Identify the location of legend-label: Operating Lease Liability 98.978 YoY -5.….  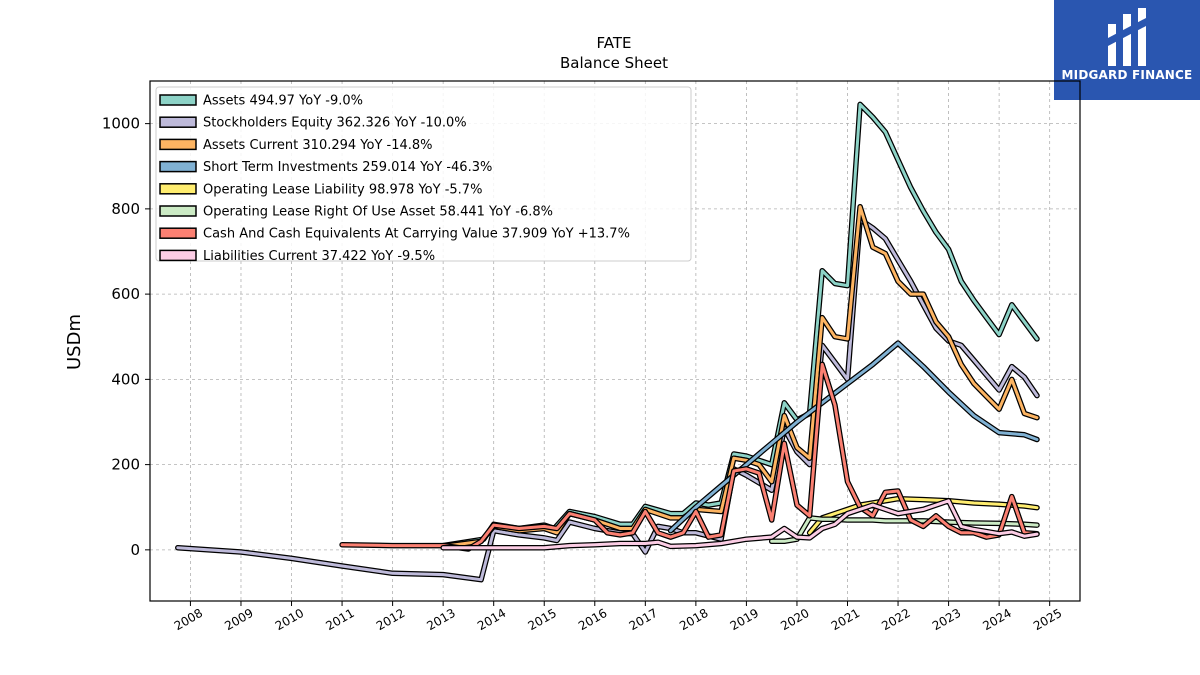
(342, 189).